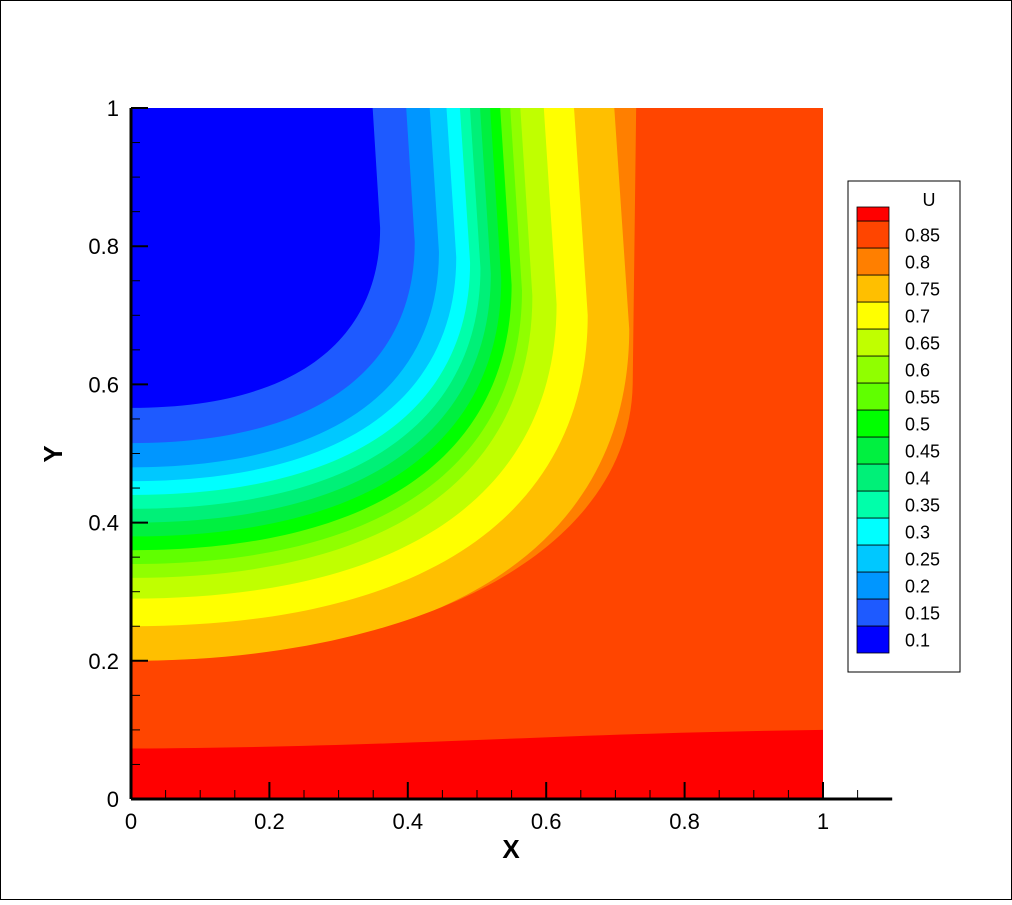 The height and width of the screenshot is (905, 1012). I want to click on contour-band, so click(477, 764).